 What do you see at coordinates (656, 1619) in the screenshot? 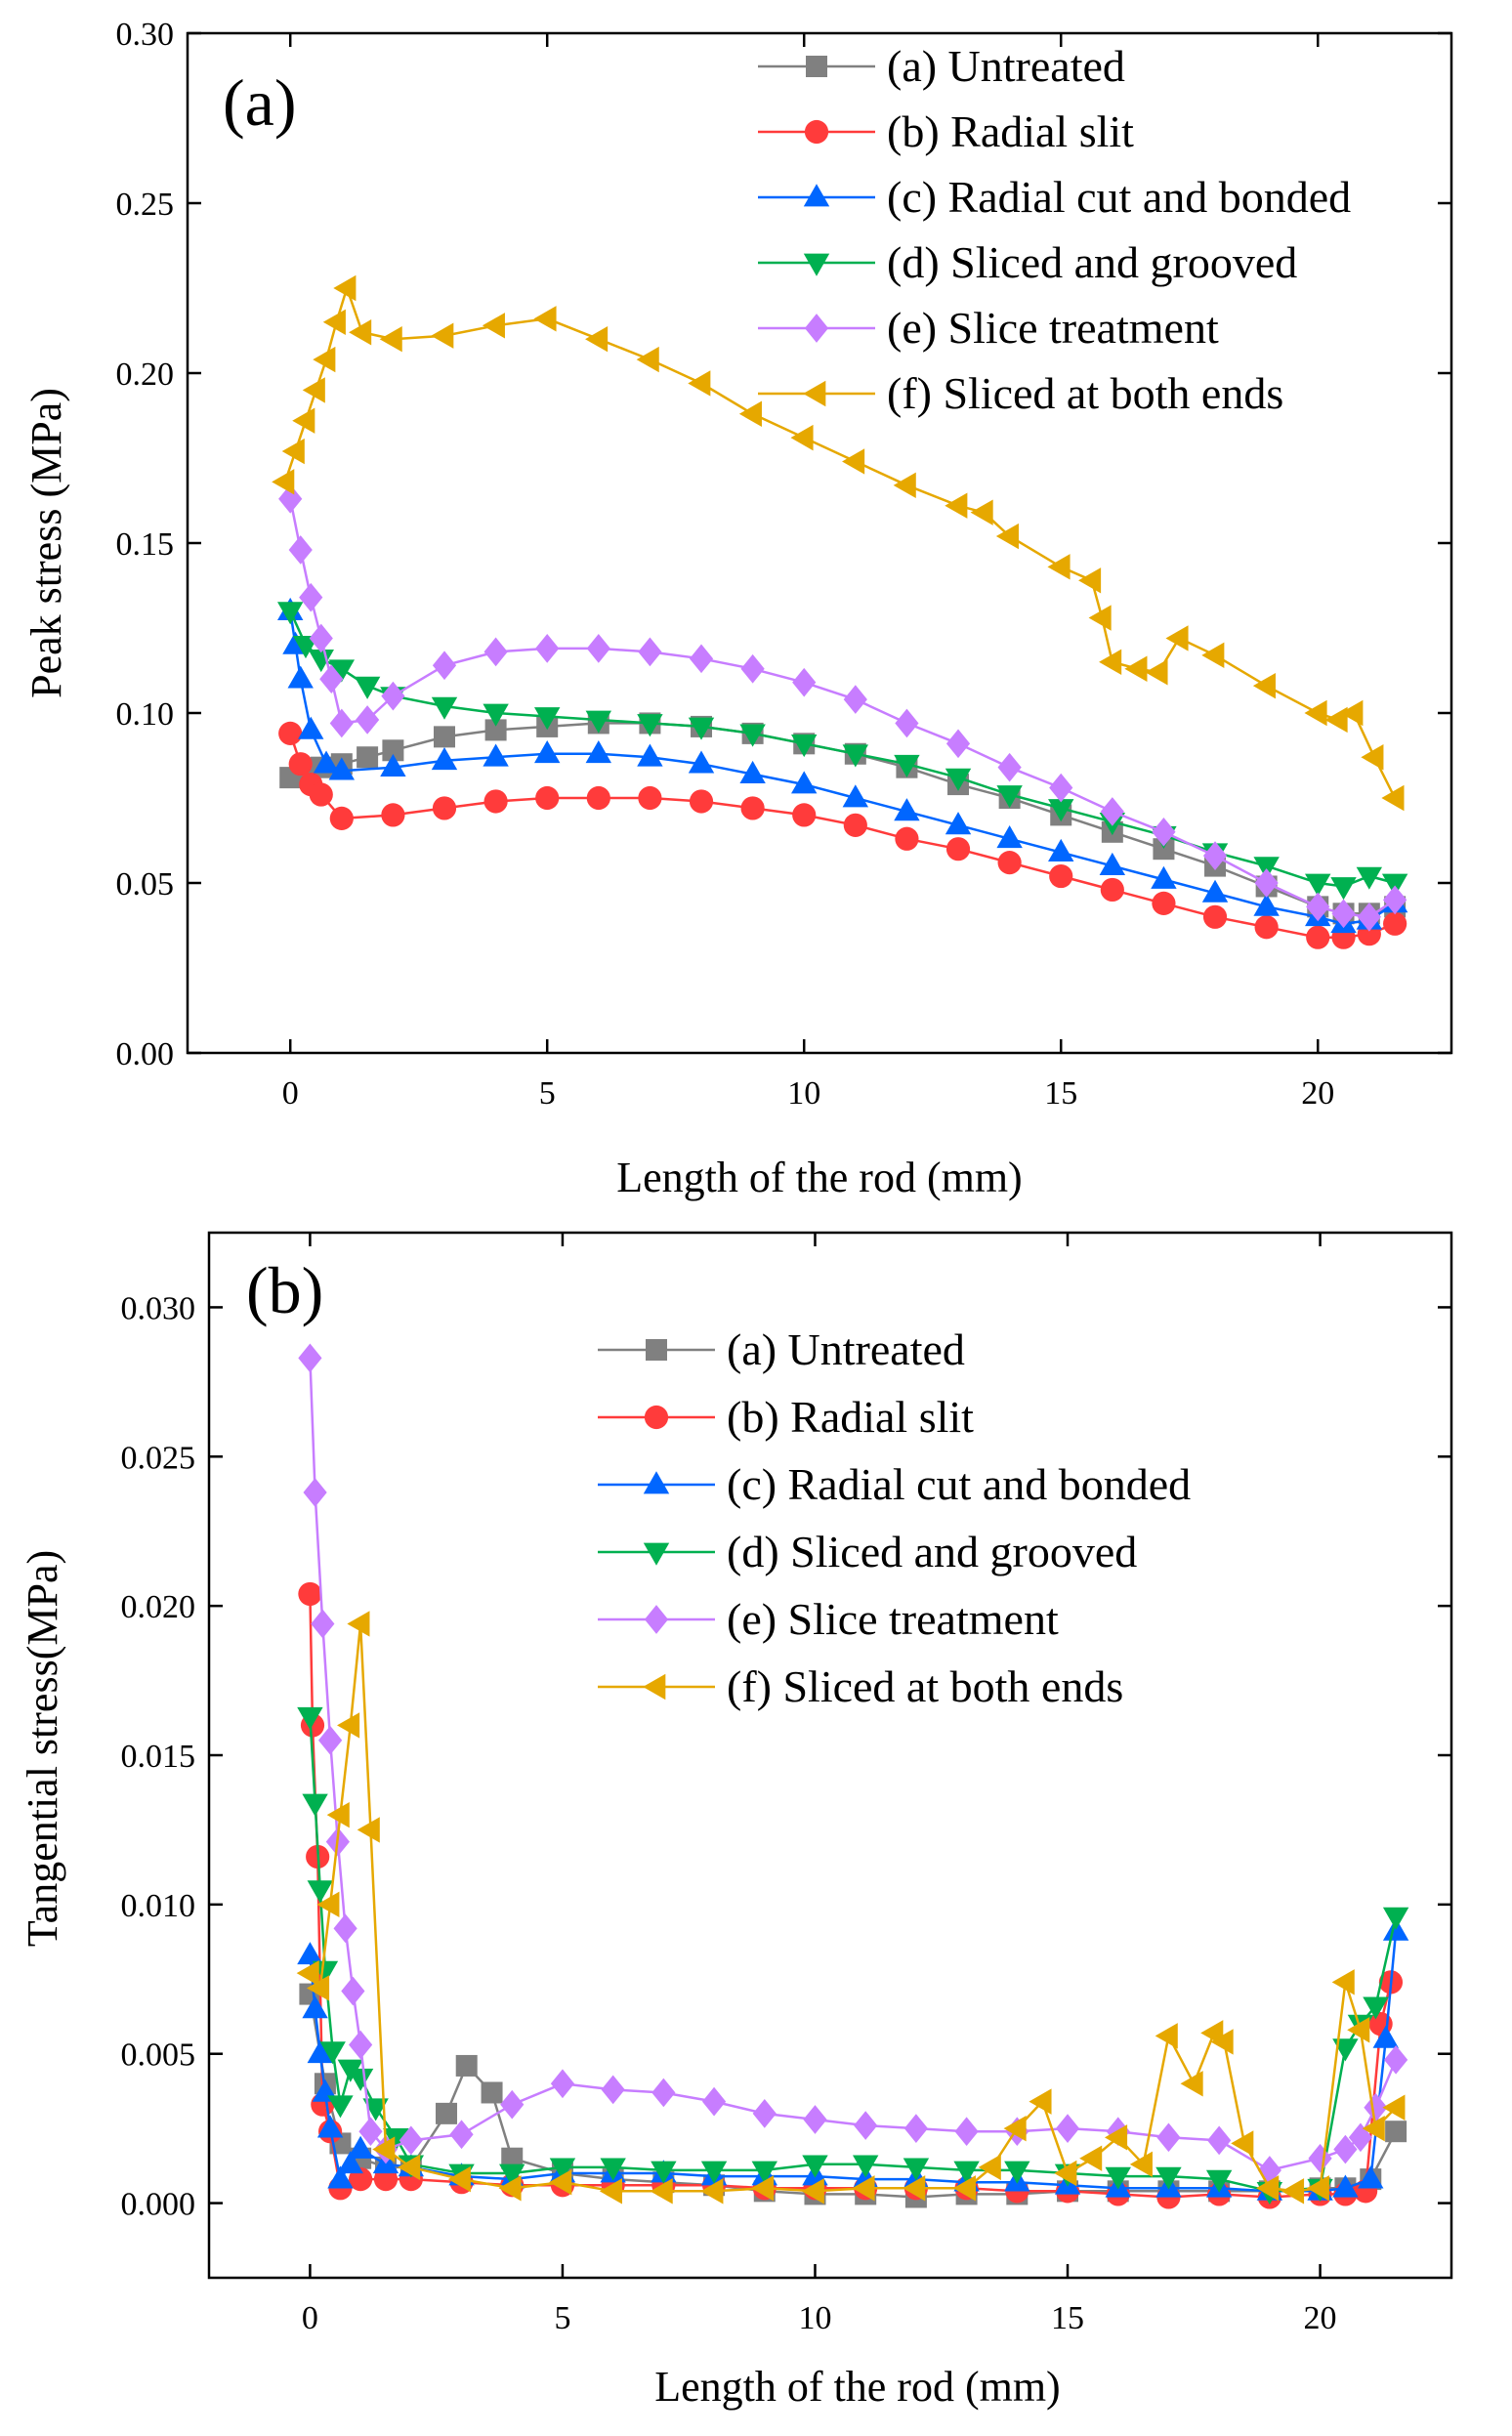
I see `panel-b-legend-marker-e-slice-treatment` at bounding box center [656, 1619].